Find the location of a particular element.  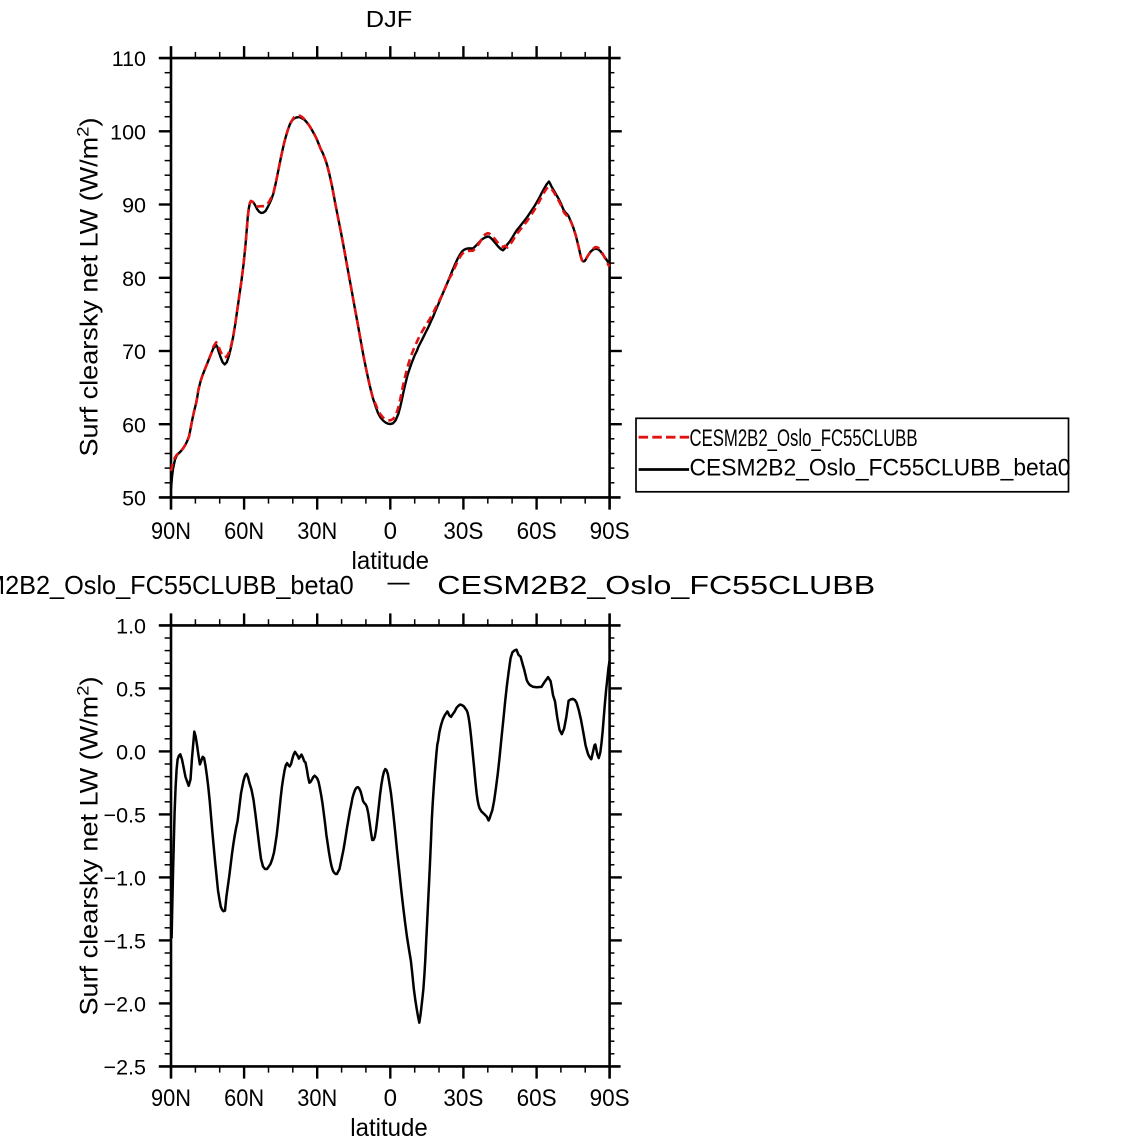

svg-text: 0.5 is located at coordinates (131, 690).